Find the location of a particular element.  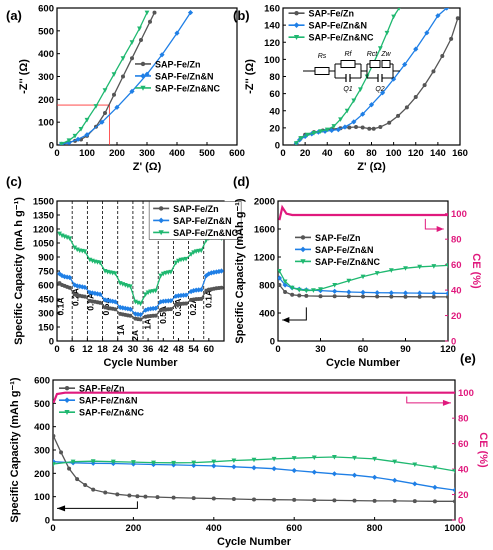

y-tick-label: 20 is located at coordinates (274, 128).